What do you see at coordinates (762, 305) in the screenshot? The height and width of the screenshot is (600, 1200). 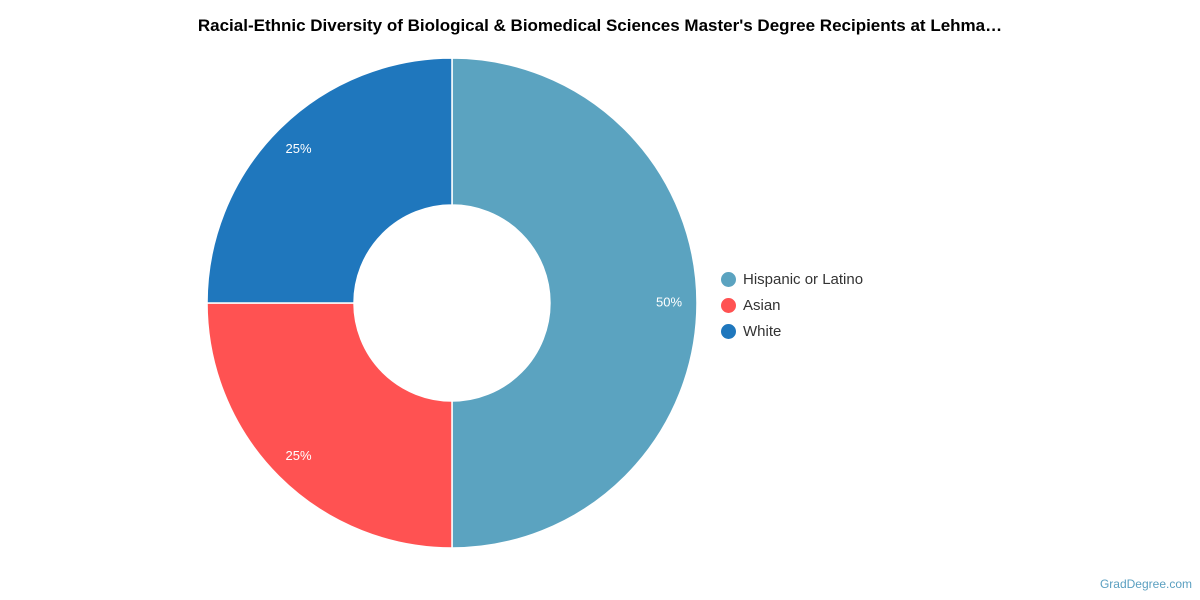 I see `legend-label: Asian` at bounding box center [762, 305].